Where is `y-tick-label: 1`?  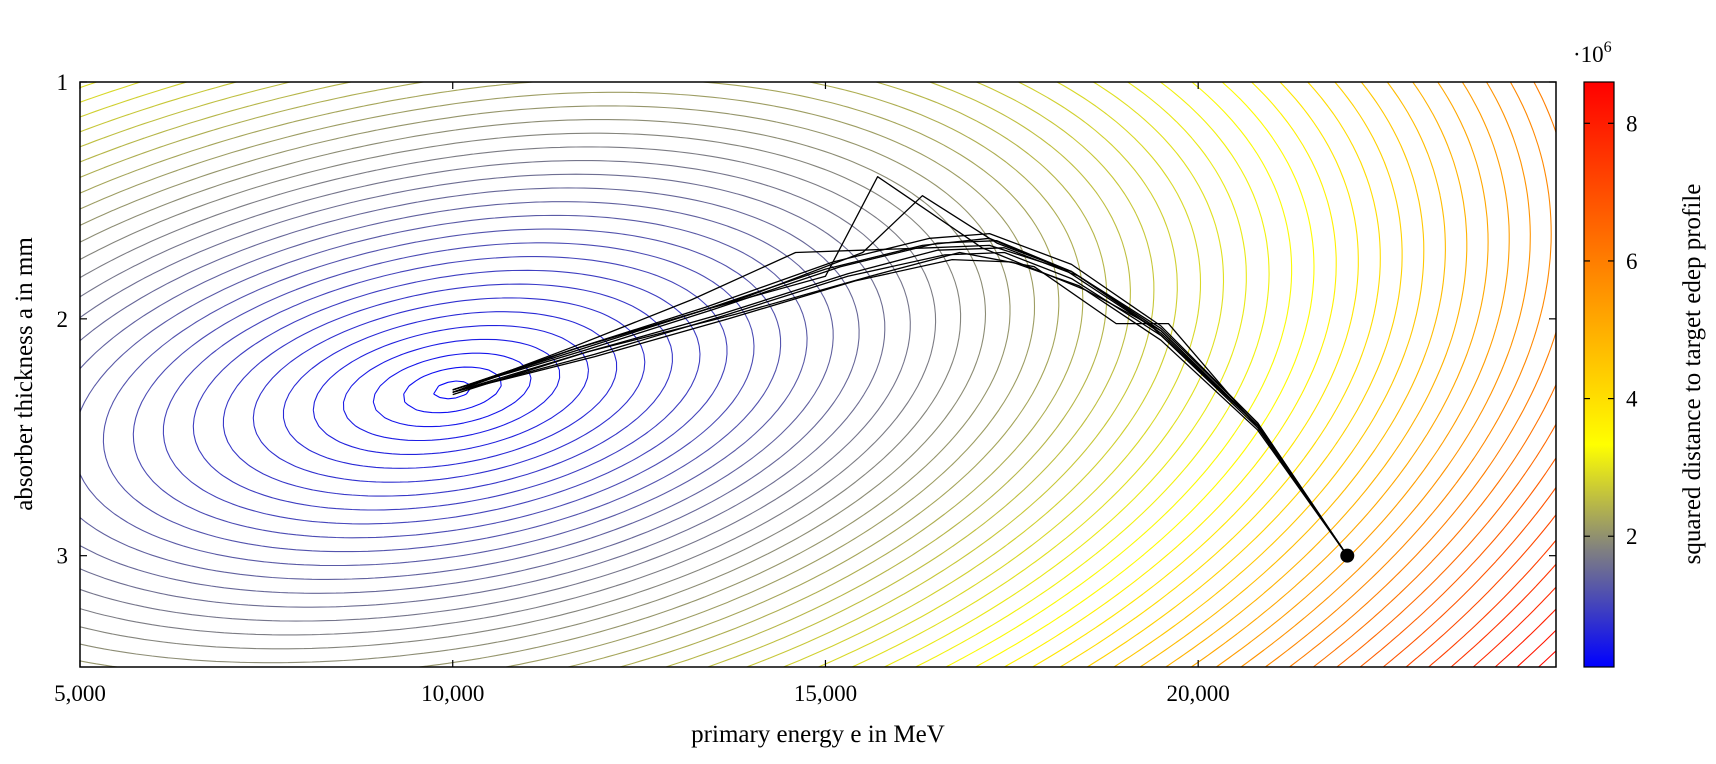 y-tick-label: 1 is located at coordinates (63, 82).